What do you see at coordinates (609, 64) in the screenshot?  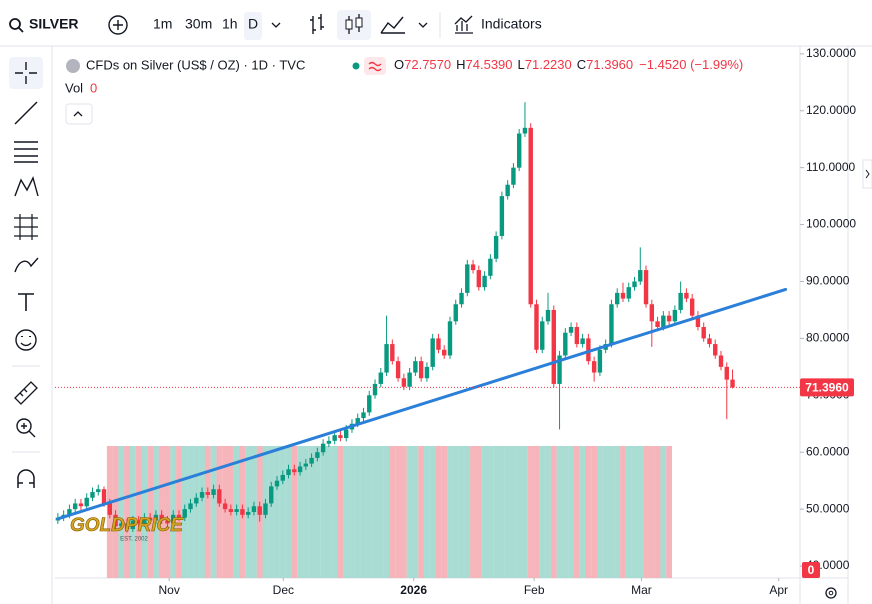 I see `ohlc-value: 71.3960` at bounding box center [609, 64].